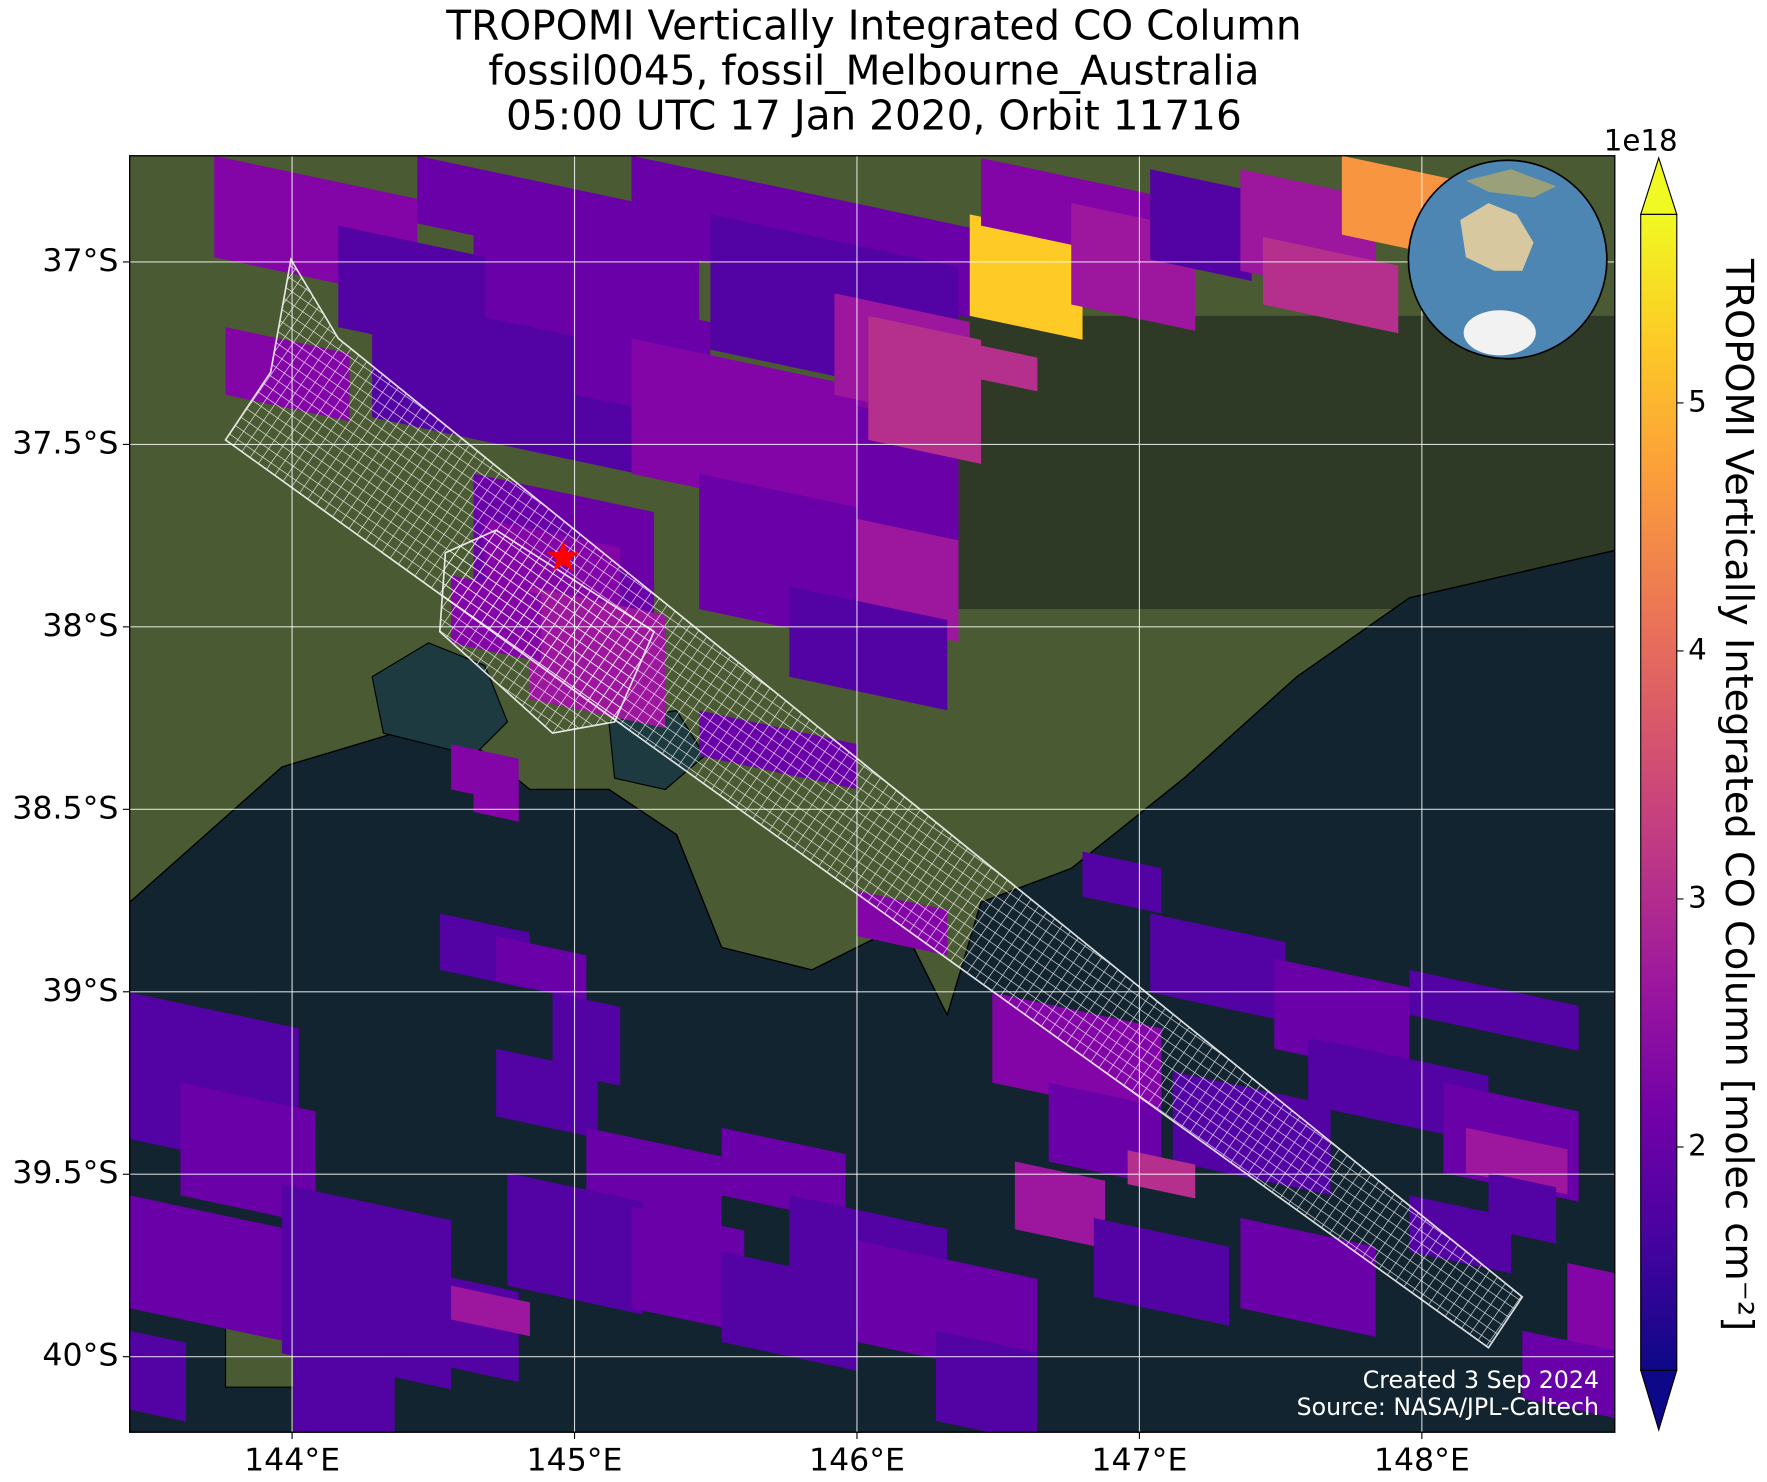 The width and height of the screenshot is (1767, 1482). What do you see at coordinates (1697, 649) in the screenshot?
I see `colorbar-tick-label: 4` at bounding box center [1697, 649].